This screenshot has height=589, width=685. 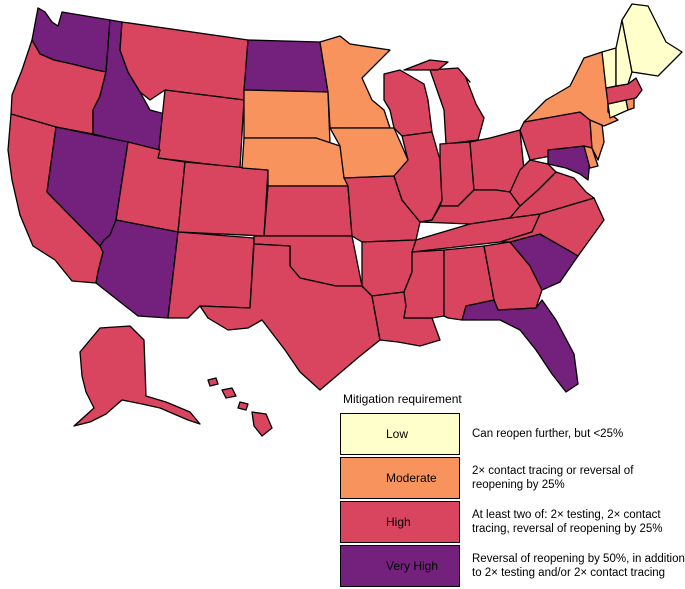 I want to click on state-mt, so click(x=184, y=61).